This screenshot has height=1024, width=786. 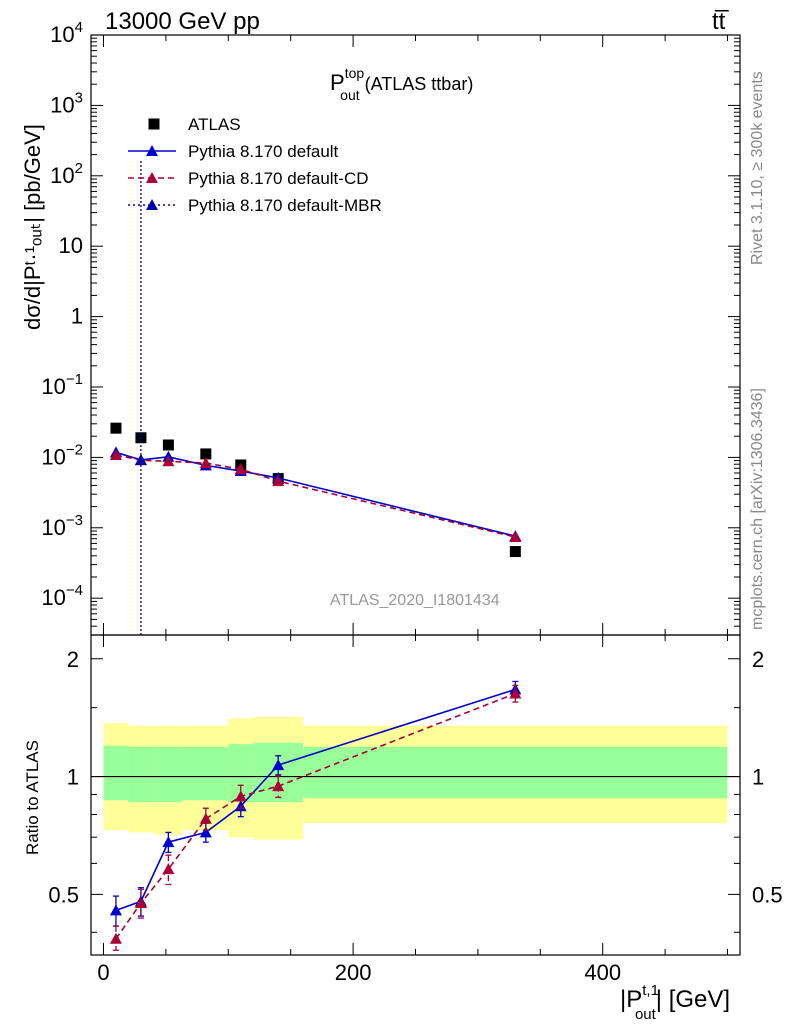 What do you see at coordinates (263, 151) in the screenshot?
I see `legend-label: Pythia 8.170 default` at bounding box center [263, 151].